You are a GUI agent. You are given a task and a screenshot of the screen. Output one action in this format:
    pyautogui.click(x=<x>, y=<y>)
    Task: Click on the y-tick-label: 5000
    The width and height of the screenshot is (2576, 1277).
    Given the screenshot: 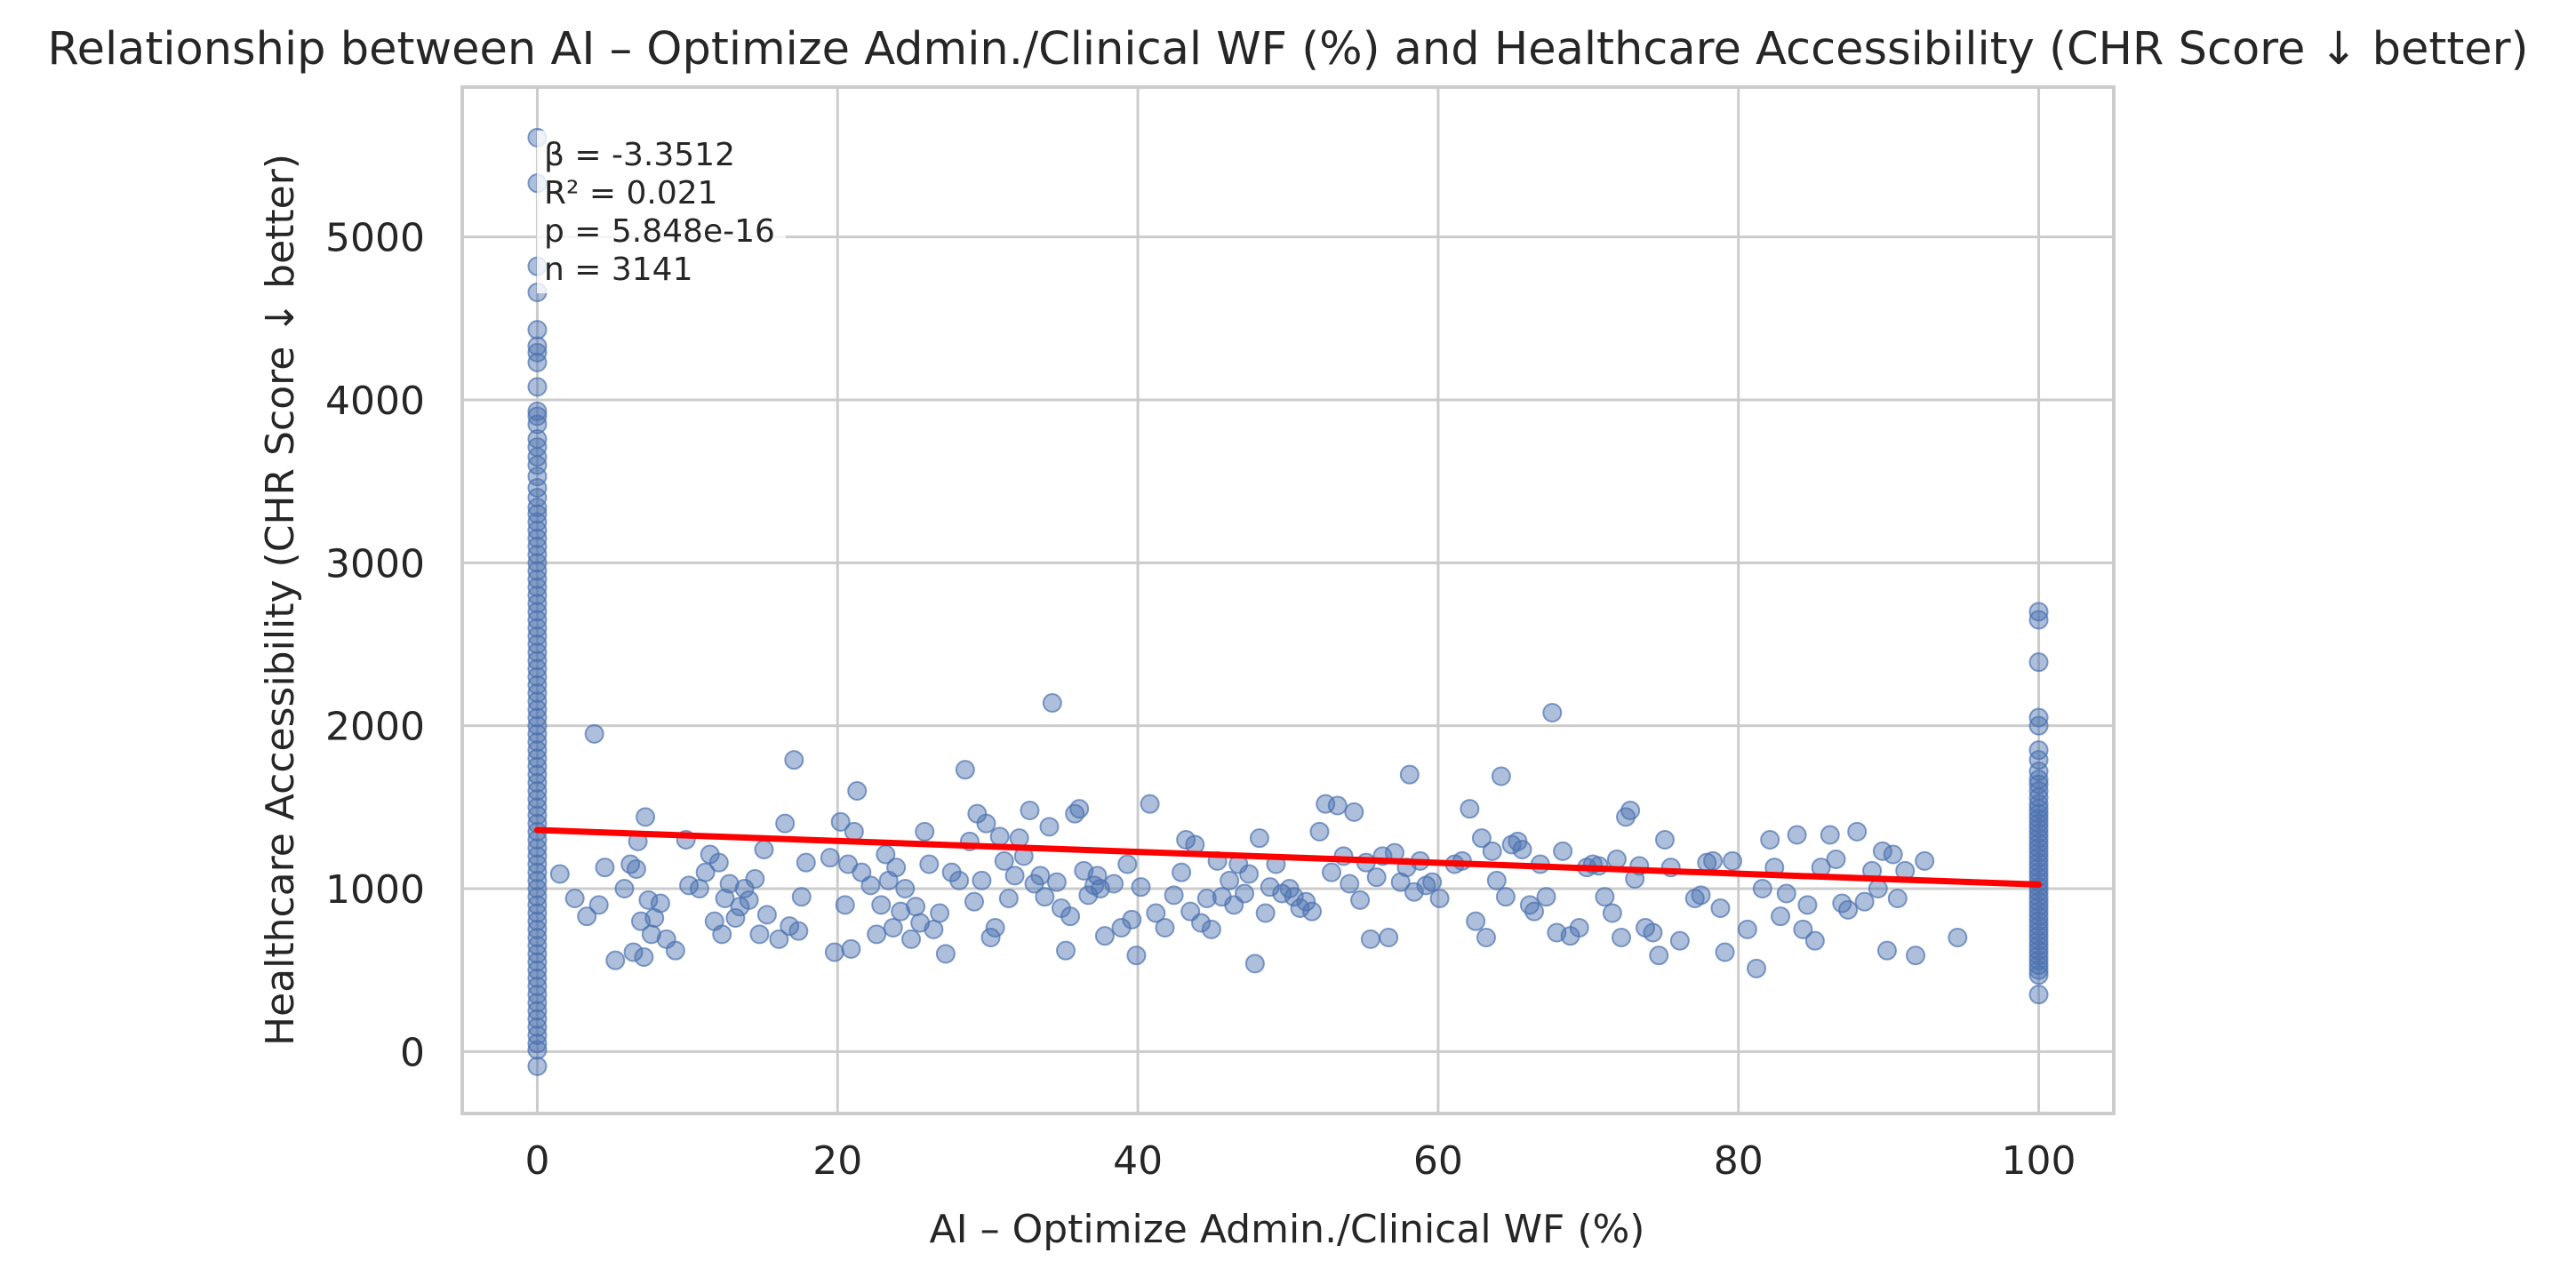 What is the action you would take?
    pyautogui.click(x=375, y=238)
    